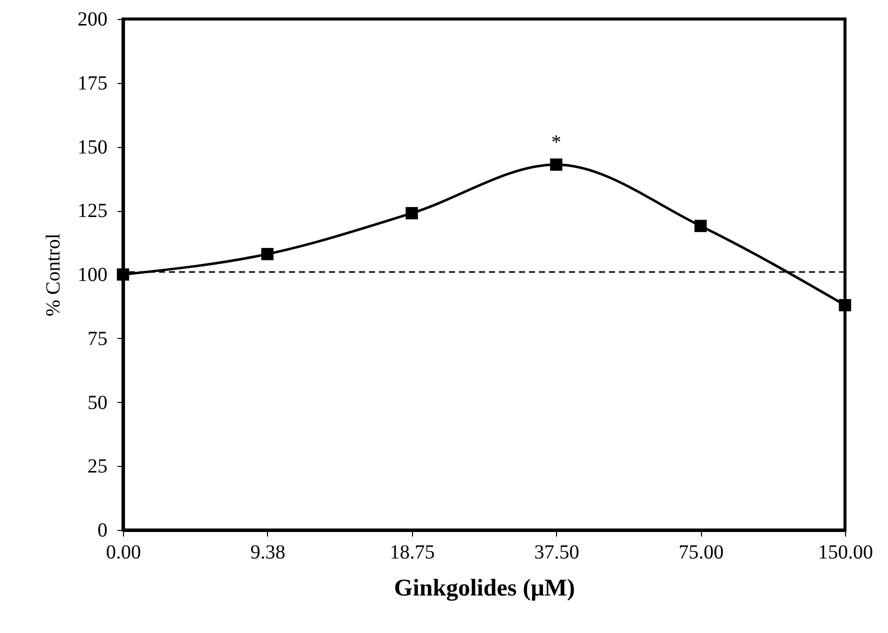 The image size is (888, 633). I want to click on y-axis-title: % Control, so click(53, 274).